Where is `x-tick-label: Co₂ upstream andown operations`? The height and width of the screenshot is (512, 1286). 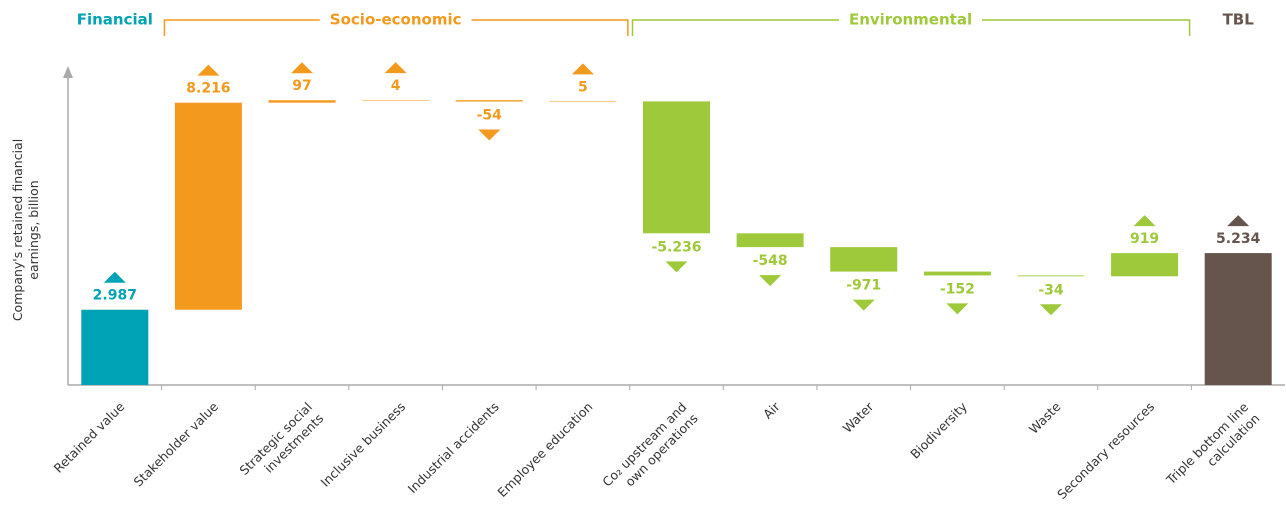
x-tick-label: Co₂ upstream andown operations is located at coordinates (649, 449).